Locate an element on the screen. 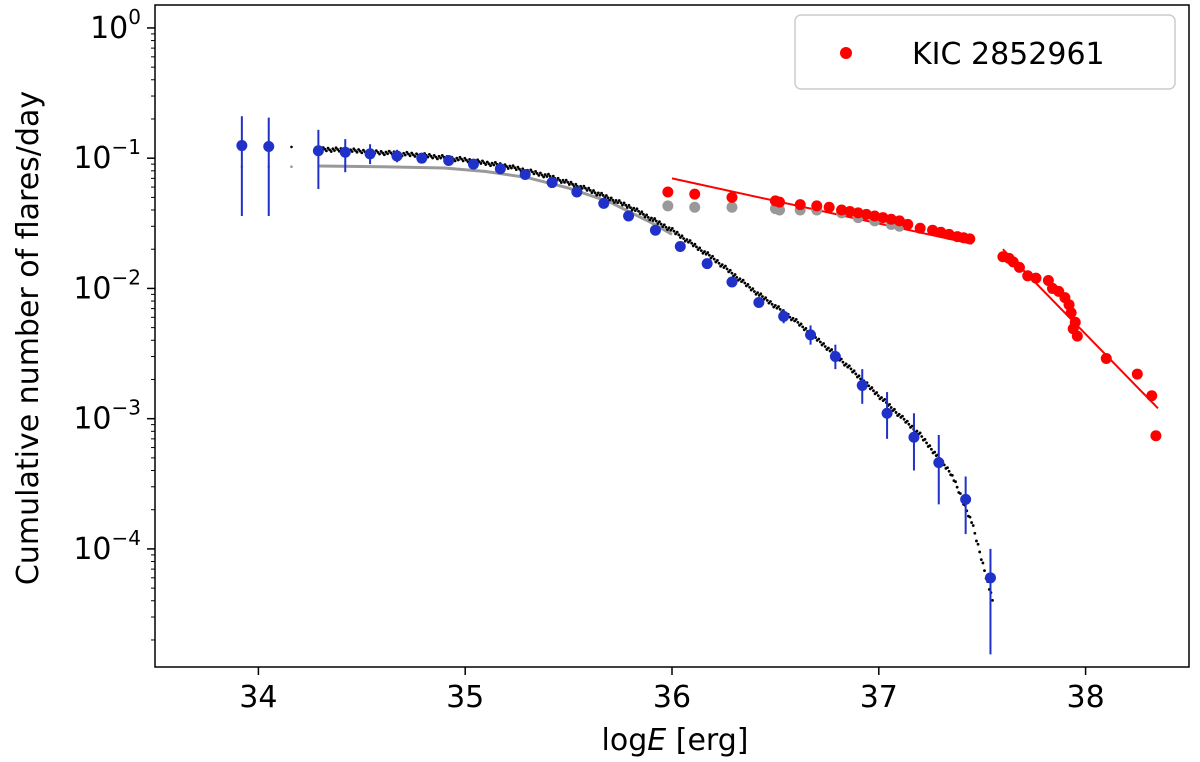 Image resolution: width=1200 pixels, height=762 pixels. y-tick-label: 10⁻² is located at coordinates (107, 285).